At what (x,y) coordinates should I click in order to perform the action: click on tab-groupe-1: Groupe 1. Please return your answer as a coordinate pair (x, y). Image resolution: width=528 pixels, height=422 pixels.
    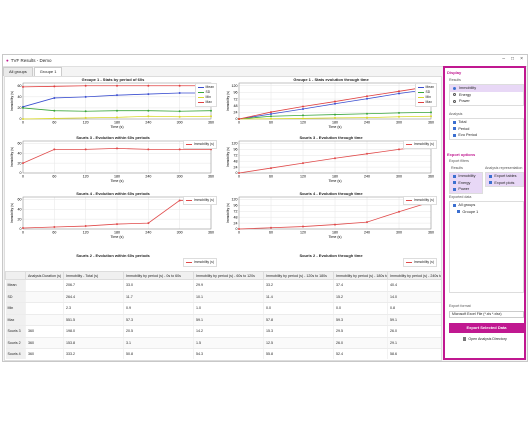
    Looking at the image, I should click on (48, 71).